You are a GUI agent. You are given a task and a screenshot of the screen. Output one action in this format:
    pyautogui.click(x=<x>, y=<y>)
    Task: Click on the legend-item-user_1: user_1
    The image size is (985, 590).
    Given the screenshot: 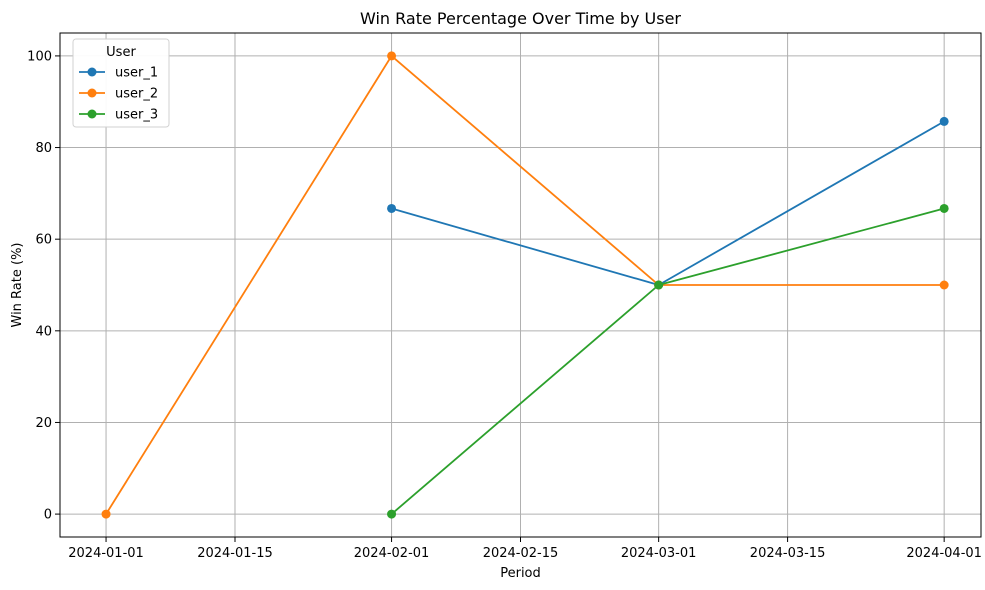 What is the action you would take?
    pyautogui.click(x=118, y=73)
    